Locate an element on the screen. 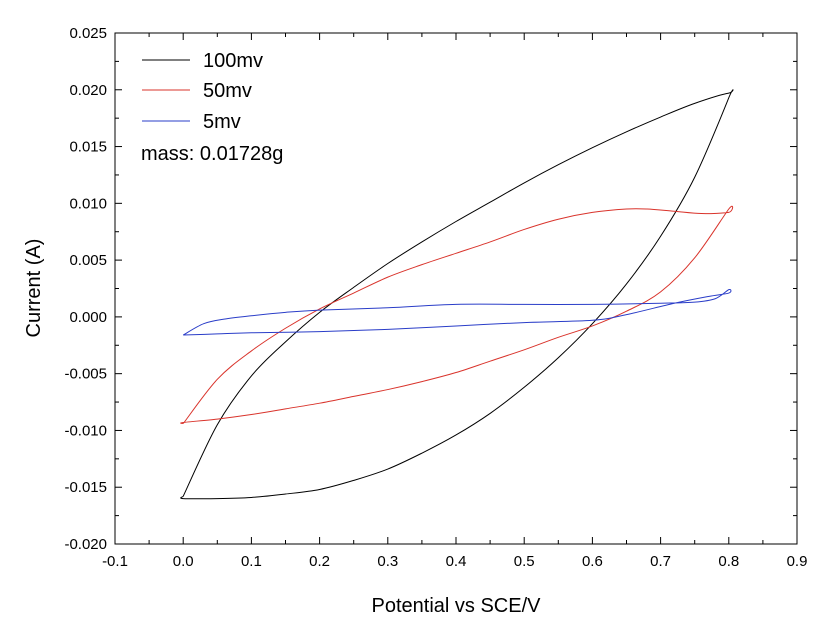 The image size is (830, 638). y-tick-label: -0.015 is located at coordinates (85, 487).